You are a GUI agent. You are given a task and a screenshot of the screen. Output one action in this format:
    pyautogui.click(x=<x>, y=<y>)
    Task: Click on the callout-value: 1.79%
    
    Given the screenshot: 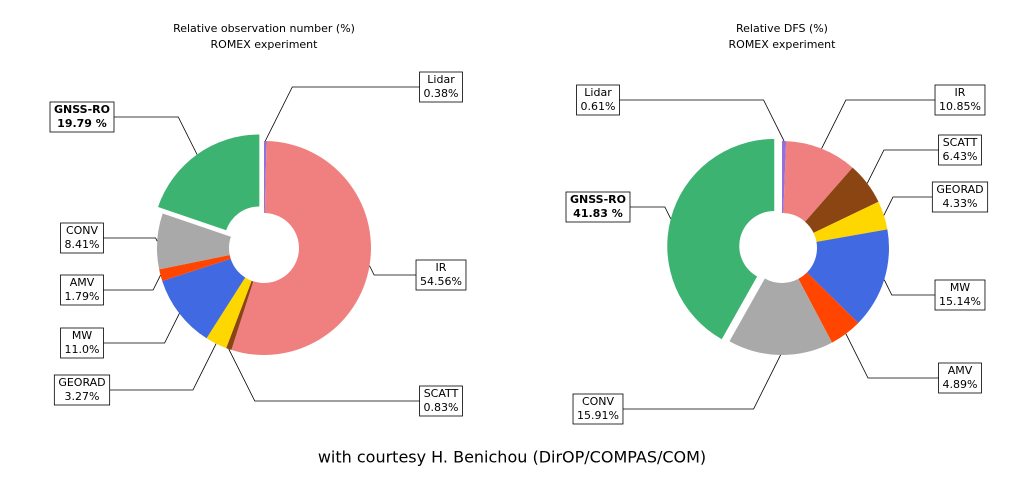 What is the action you would take?
    pyautogui.click(x=82, y=296)
    